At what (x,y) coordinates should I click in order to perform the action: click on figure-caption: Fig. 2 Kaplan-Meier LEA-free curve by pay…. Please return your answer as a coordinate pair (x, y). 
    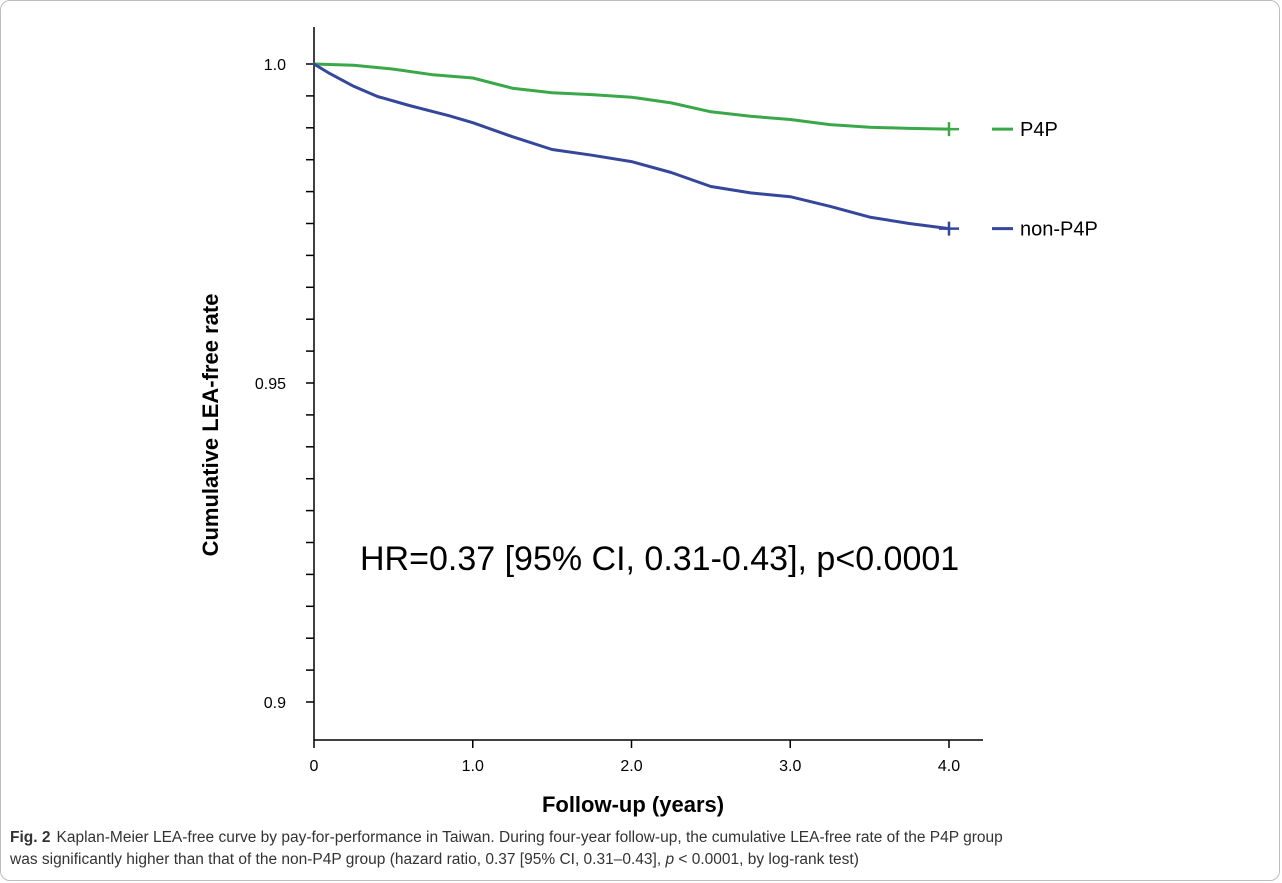
    Looking at the image, I should click on (641, 849).